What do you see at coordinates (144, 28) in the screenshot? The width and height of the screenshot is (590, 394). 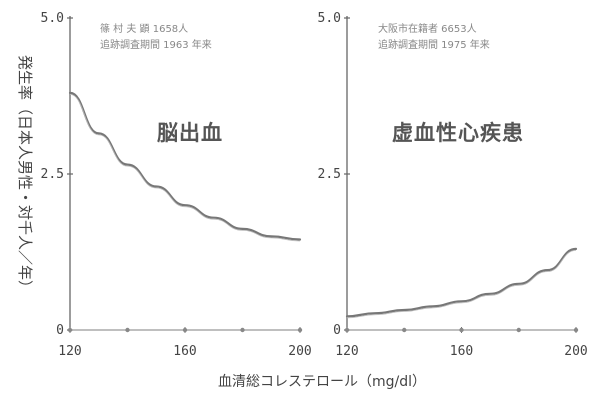 I see `panel-note: 篠 村 夫 顕 1658人` at bounding box center [144, 28].